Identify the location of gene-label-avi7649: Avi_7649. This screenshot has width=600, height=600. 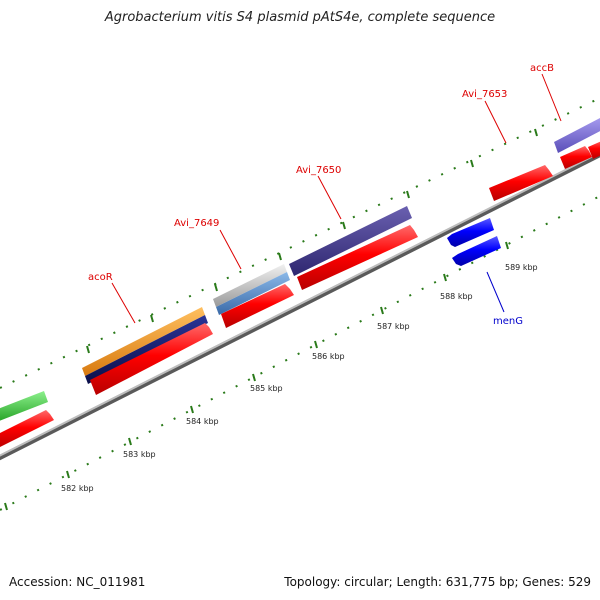
(196, 223).